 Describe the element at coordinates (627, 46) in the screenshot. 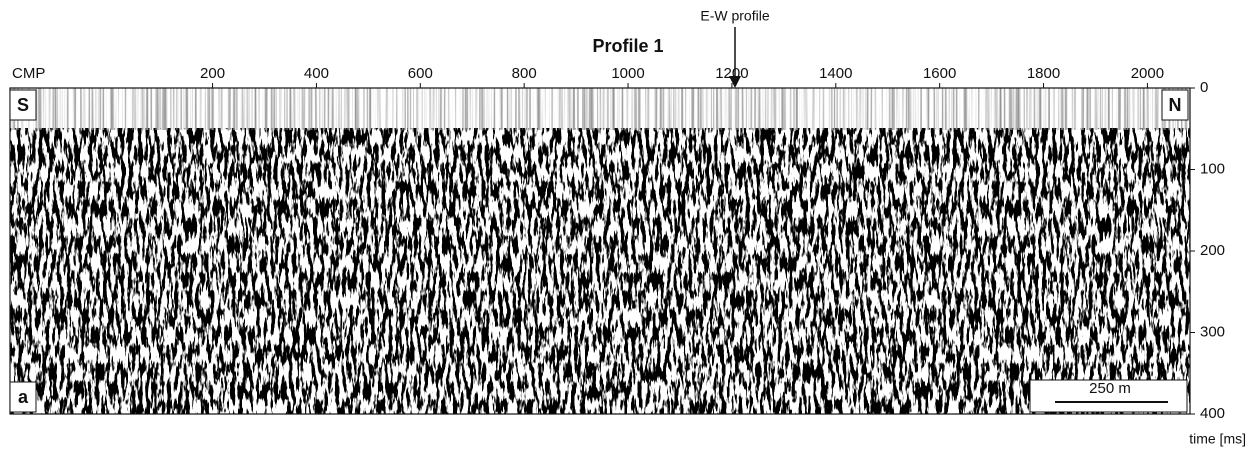

I see `chart-title: Profile 1` at that location.